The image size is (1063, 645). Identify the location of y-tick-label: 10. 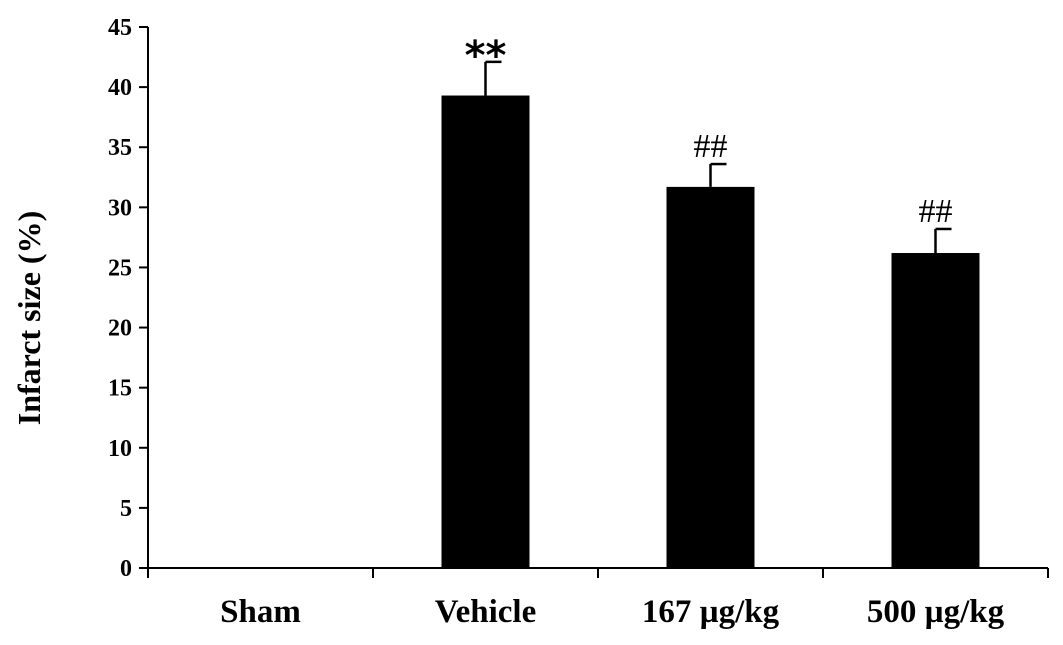
(120, 449).